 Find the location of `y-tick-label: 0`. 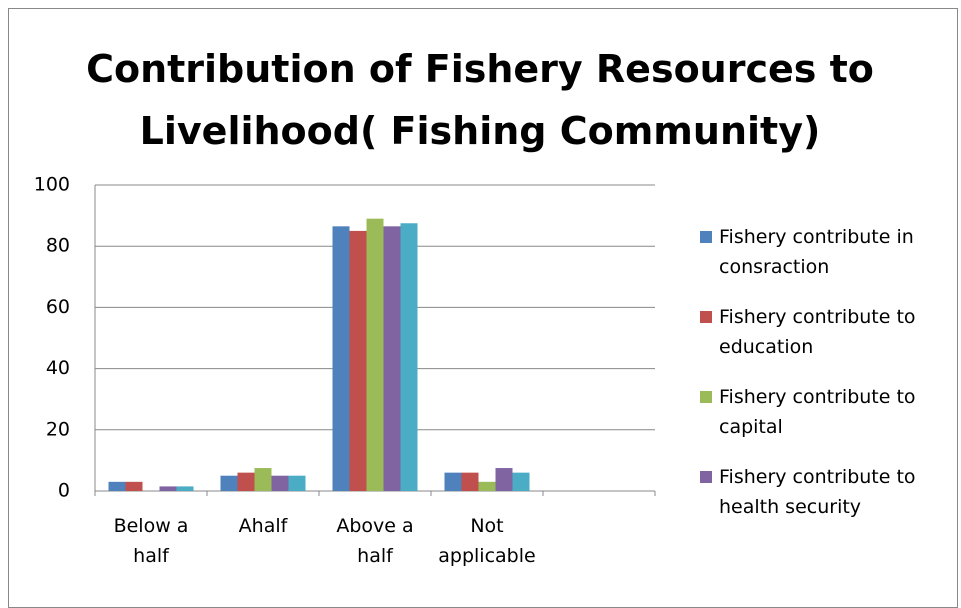

y-tick-label: 0 is located at coordinates (64, 491).